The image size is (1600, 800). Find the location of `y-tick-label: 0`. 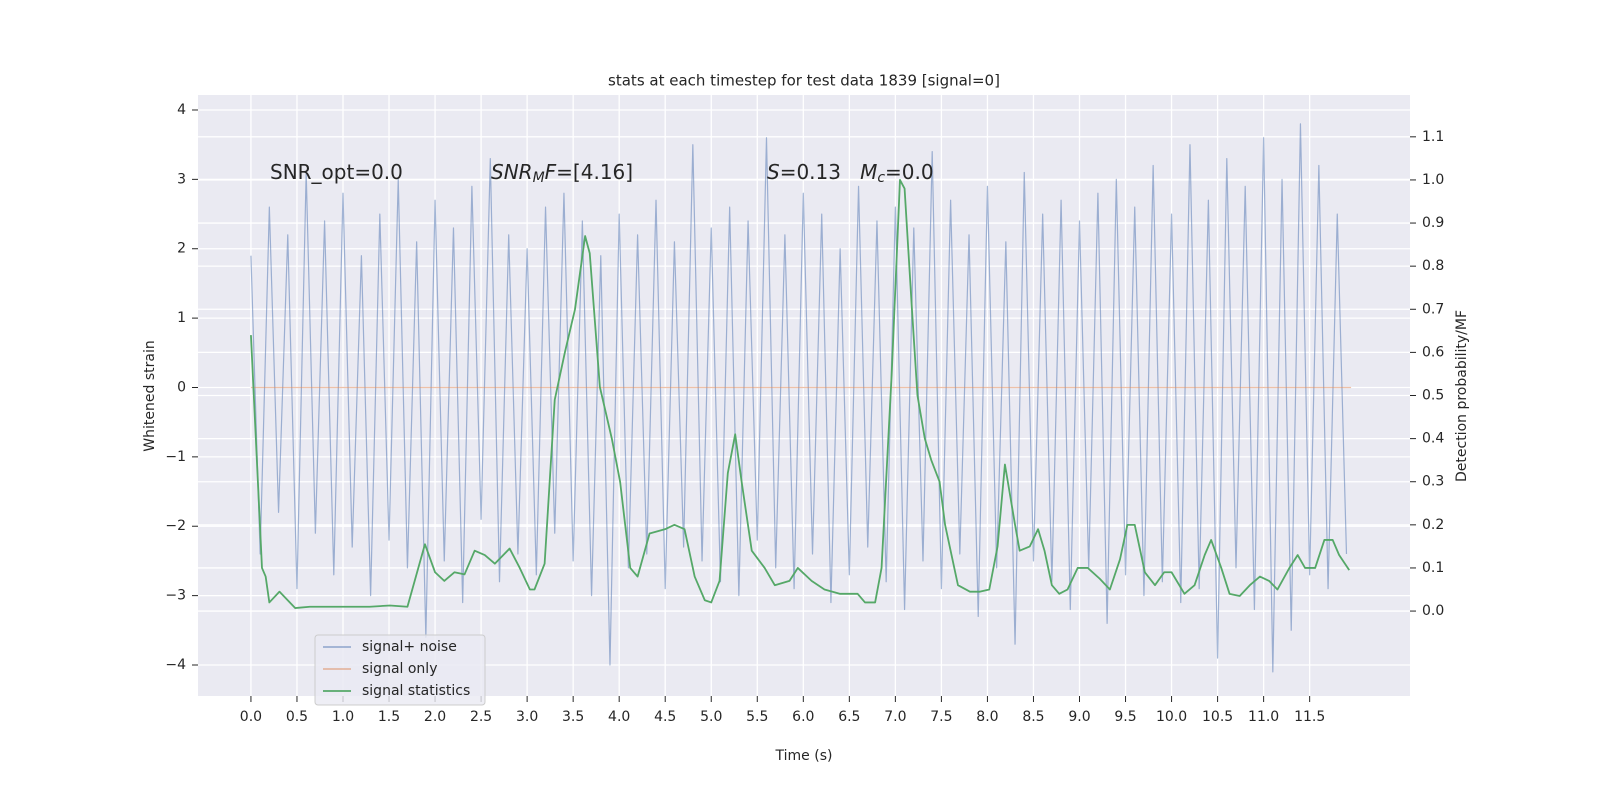

y-tick-label: 0 is located at coordinates (181, 387).